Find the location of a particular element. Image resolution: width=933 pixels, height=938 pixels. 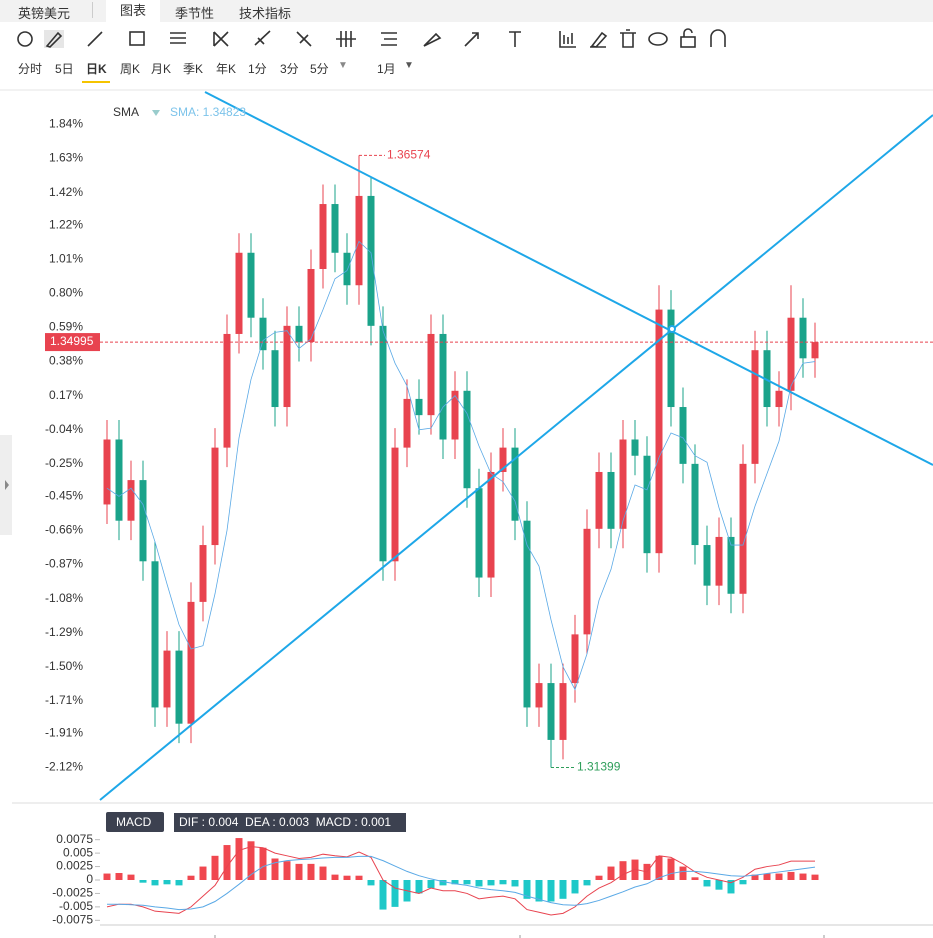

period-tab: 5日 is located at coordinates (64, 69).